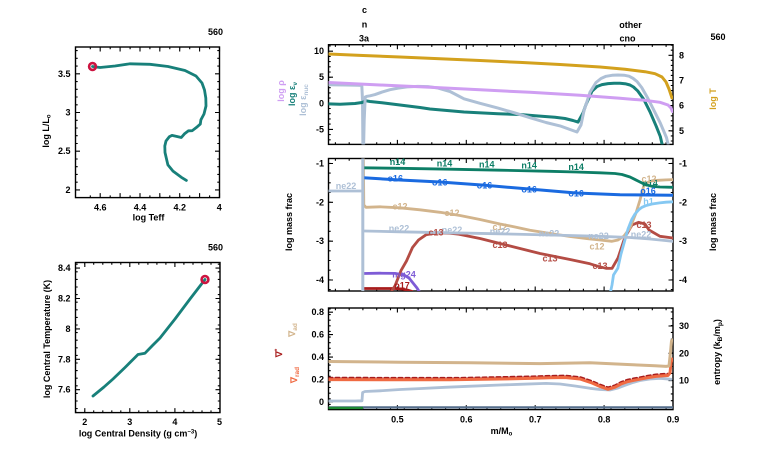 Image resolution: width=766 pixels, height=460 pixels. I want to click on svg-text: 20, so click(684, 353).